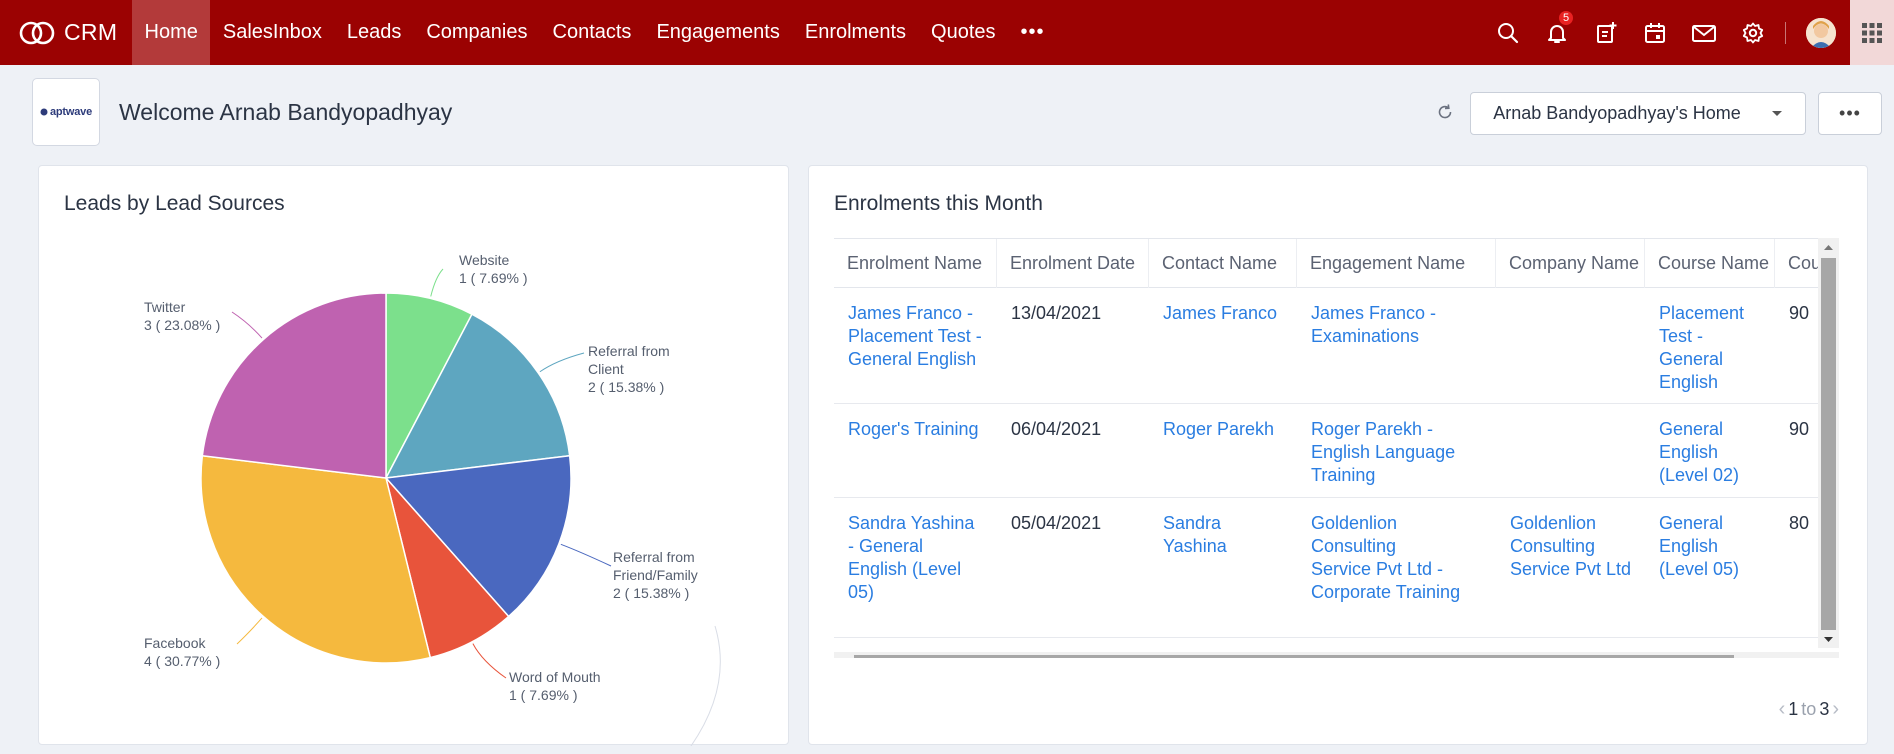 The image size is (1894, 754). What do you see at coordinates (844, 655) in the screenshot?
I see `scroll-left-icon` at bounding box center [844, 655].